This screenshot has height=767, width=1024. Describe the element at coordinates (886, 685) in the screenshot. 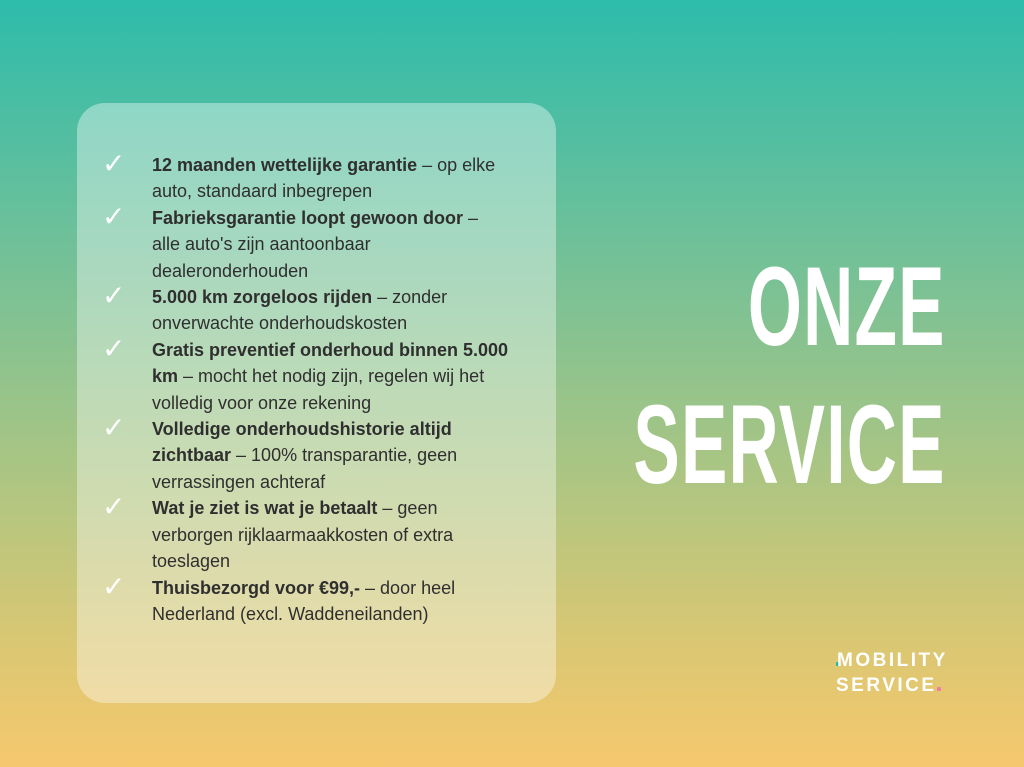

I see `logo-line-2: SERVICE` at that location.